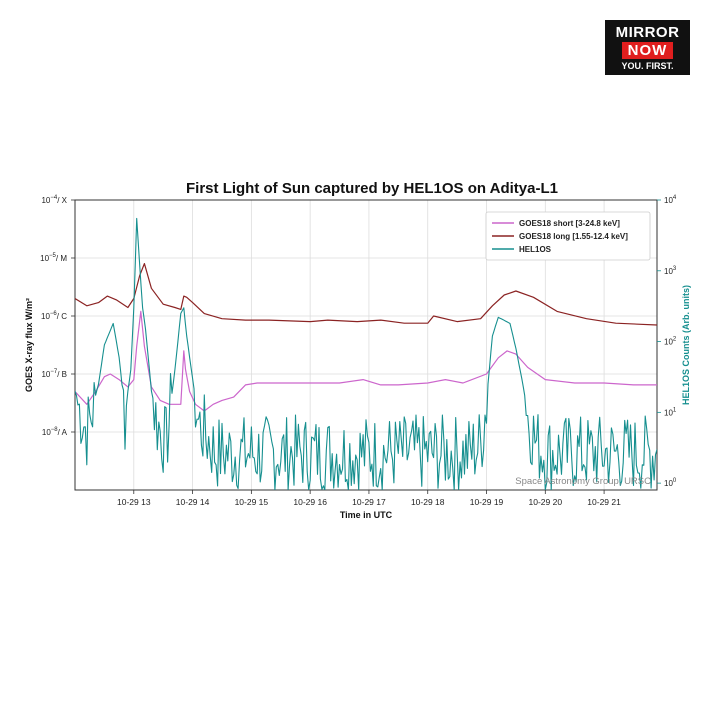 The height and width of the screenshot is (720, 720). What do you see at coordinates (134, 502) in the screenshot?
I see `x-tick-label: 10-29 13` at bounding box center [134, 502].